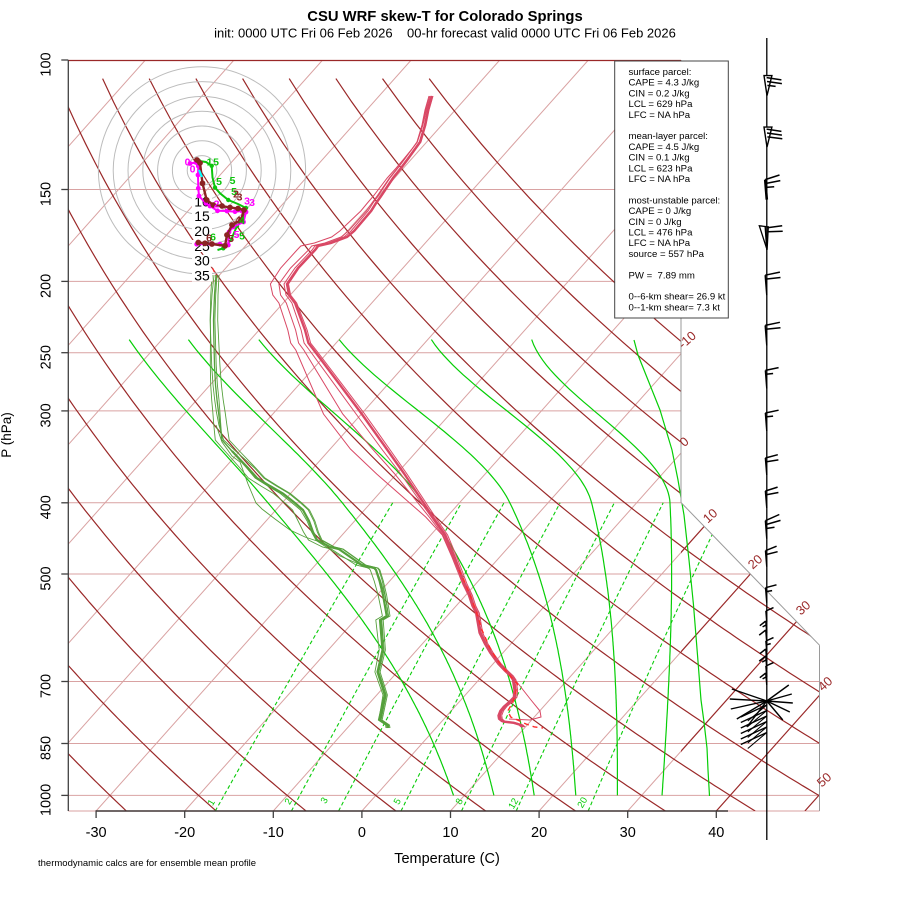 The image size is (900, 905). Describe the element at coordinates (460, 802) in the screenshot. I see `svg-text: 8` at that location.